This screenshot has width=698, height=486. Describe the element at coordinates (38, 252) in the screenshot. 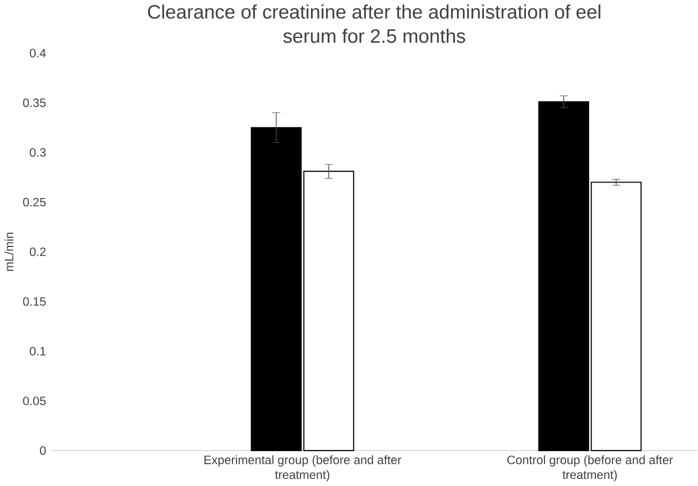

I see `y-tick-label: 0.2` at that location.